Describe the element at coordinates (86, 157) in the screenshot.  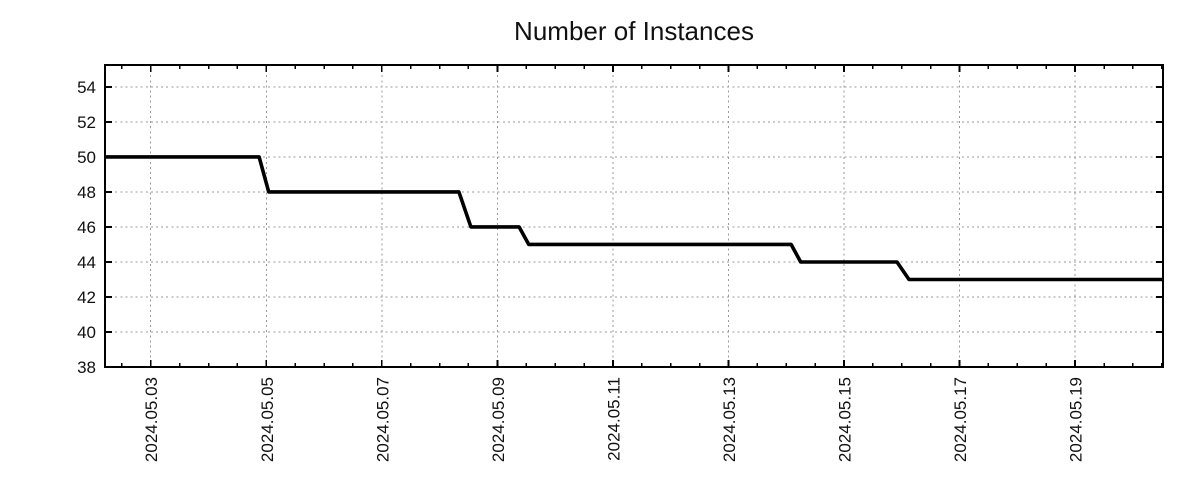
I see `y-tick-label: 50` at that location.